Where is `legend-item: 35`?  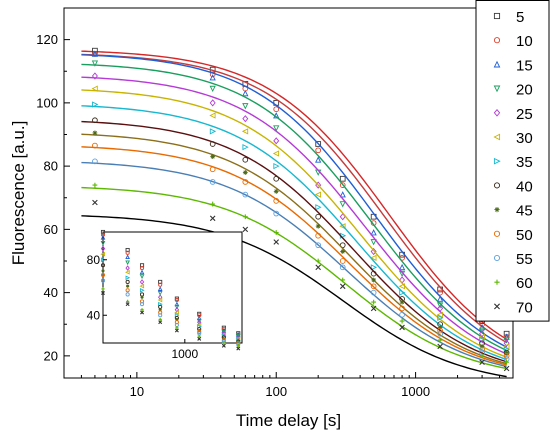 legend-item: 35 is located at coordinates (513, 162).